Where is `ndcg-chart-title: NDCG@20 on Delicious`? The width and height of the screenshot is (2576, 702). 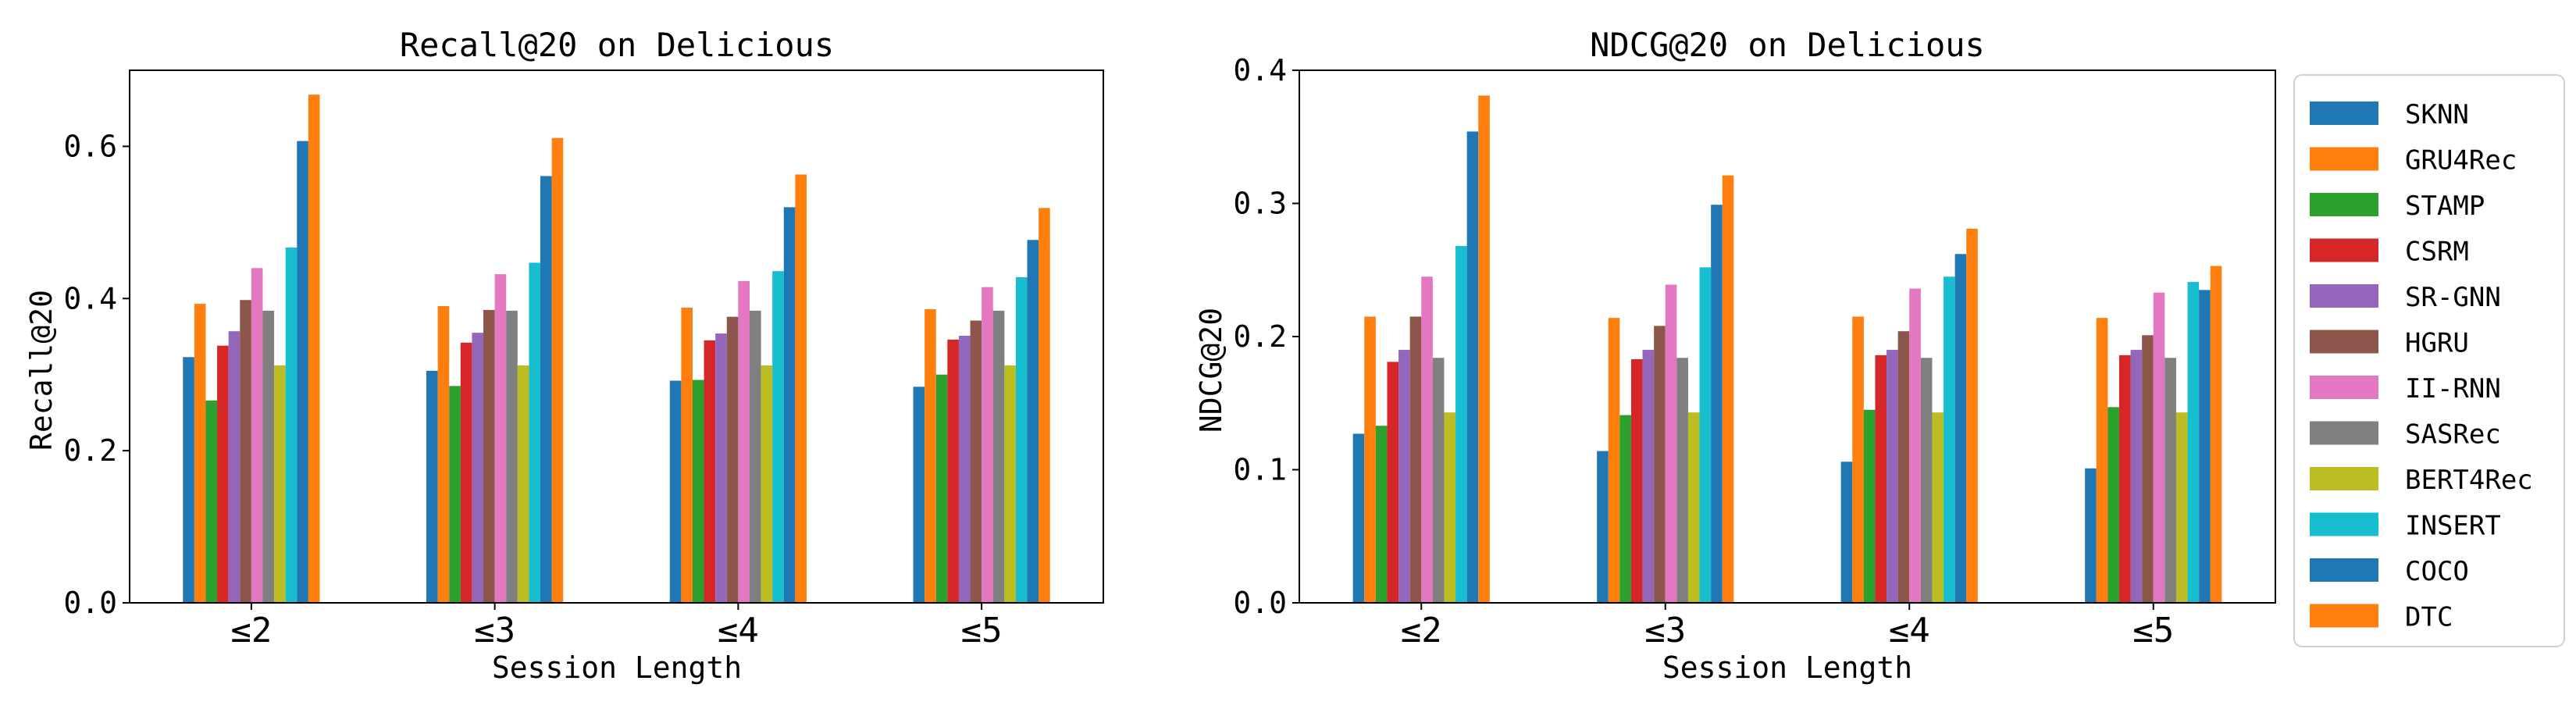
ndcg-chart-title: NDCG@20 on Delicious is located at coordinates (1788, 45).